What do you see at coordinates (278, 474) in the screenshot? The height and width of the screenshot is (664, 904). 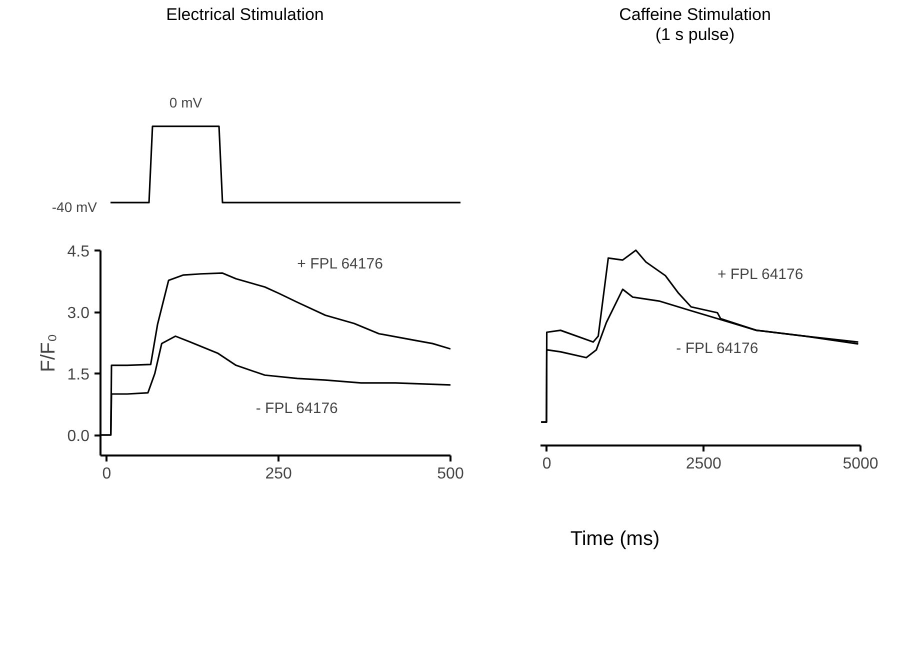 I see `x-tick-label: 250` at bounding box center [278, 474].